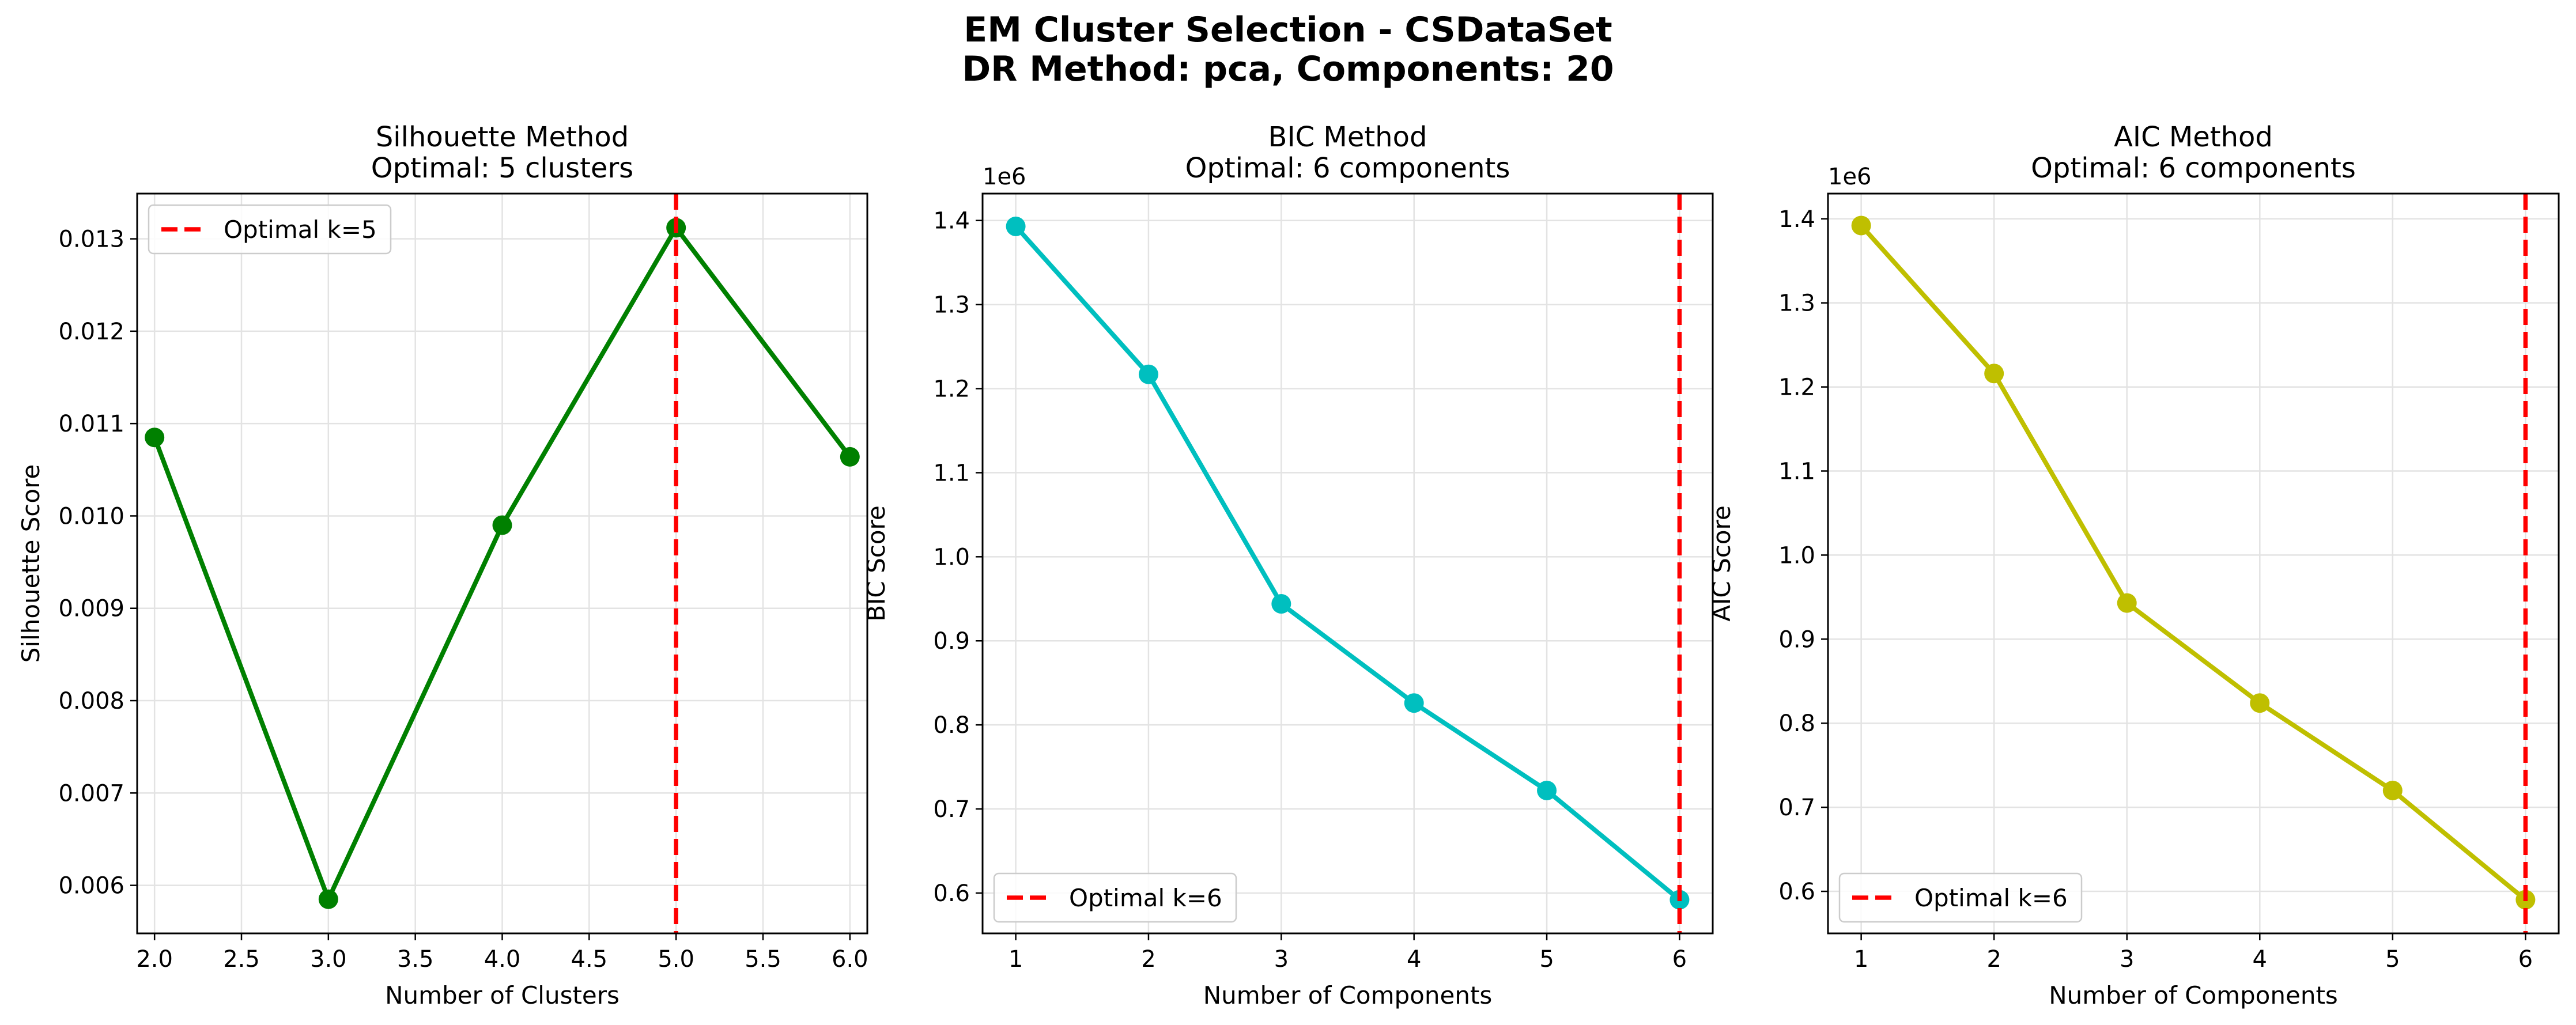 The image size is (2576, 1025). What do you see at coordinates (91, 886) in the screenshot?
I see `y-tick-label: 0.006` at bounding box center [91, 886].